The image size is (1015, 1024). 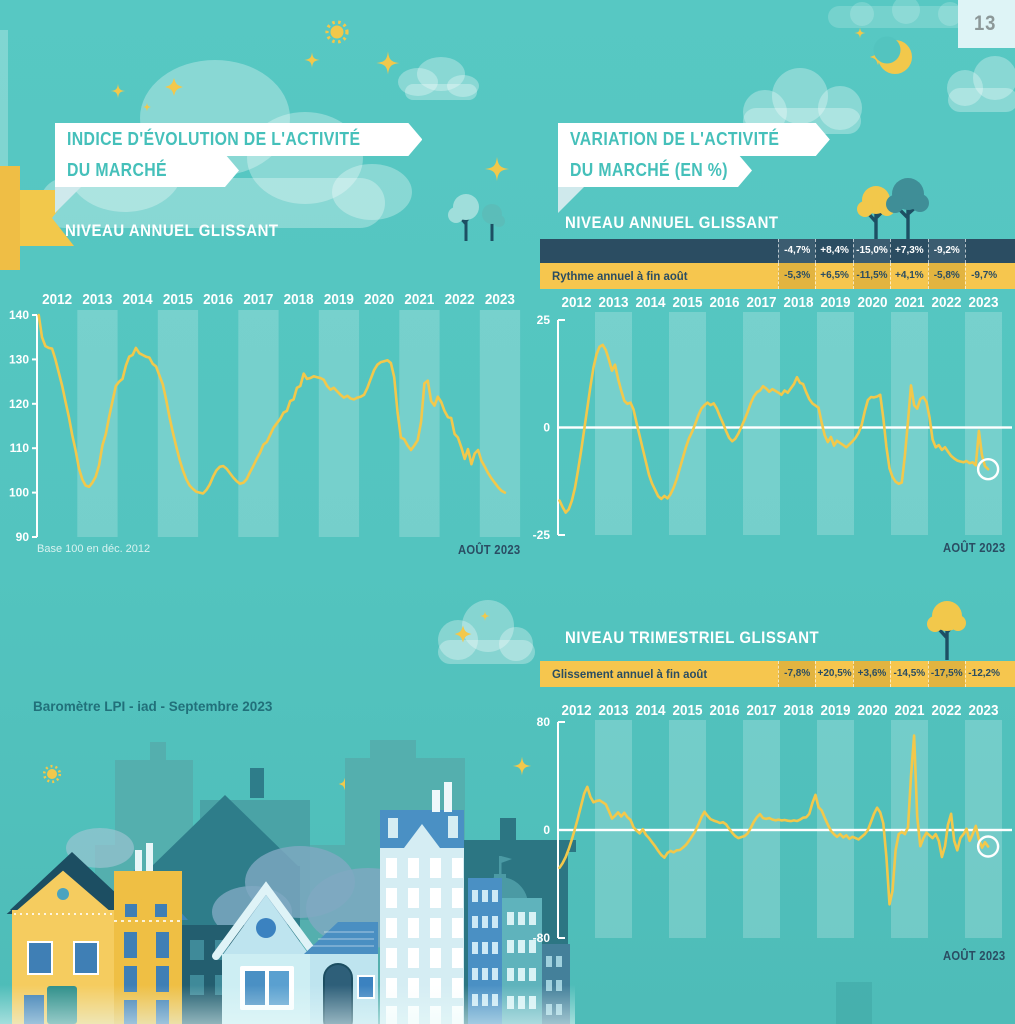 I want to click on page-number: 13, so click(x=986, y=24).